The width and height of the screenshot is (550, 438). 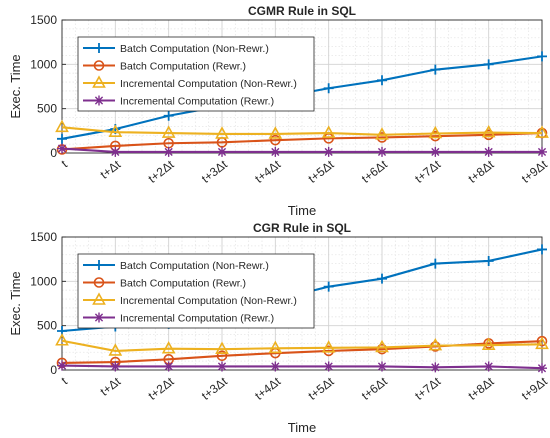 What do you see at coordinates (194, 49) in the screenshot?
I see `legend-entry: Batch Computation (Non-Rewr.)` at bounding box center [194, 49].